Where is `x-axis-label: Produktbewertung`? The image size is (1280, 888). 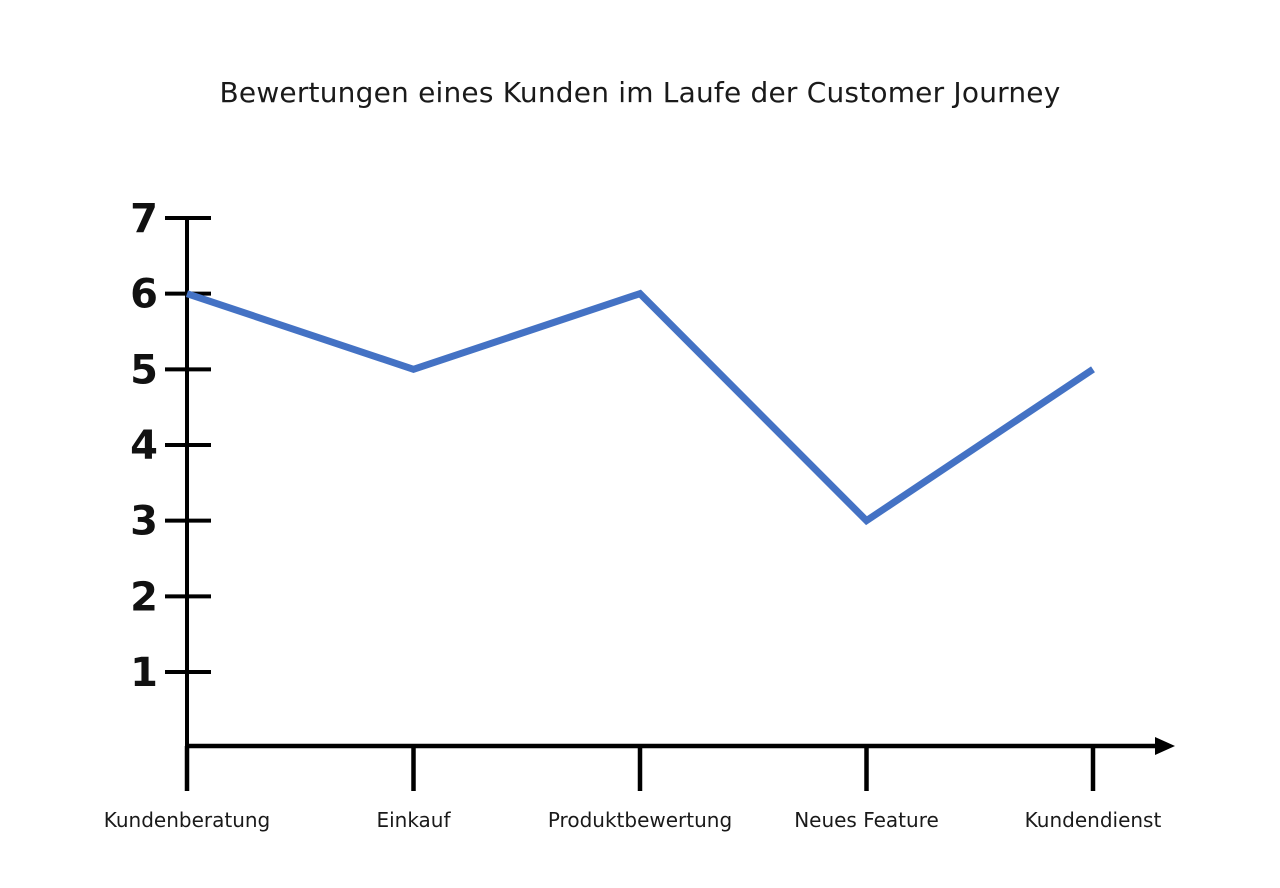
x-axis-label: Produktbewertung is located at coordinates (640, 820).